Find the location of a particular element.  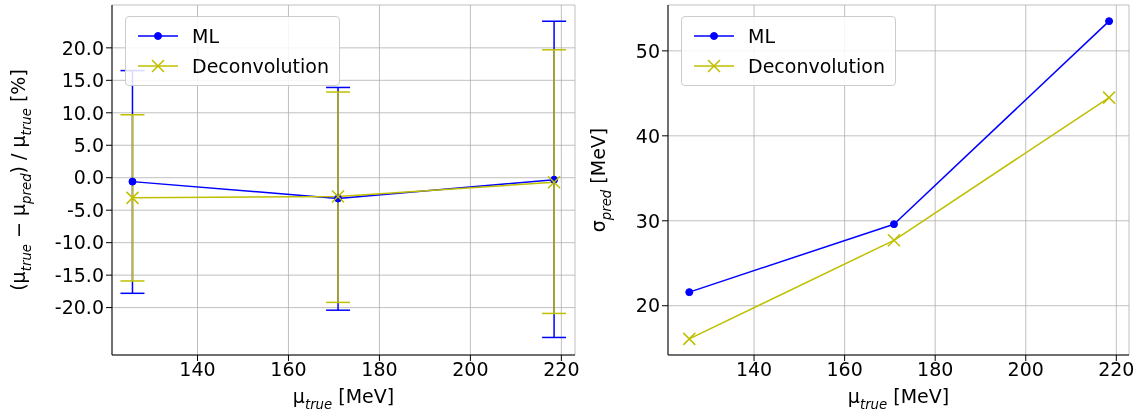

y-tick-label: 15.0 is located at coordinates (82, 80).